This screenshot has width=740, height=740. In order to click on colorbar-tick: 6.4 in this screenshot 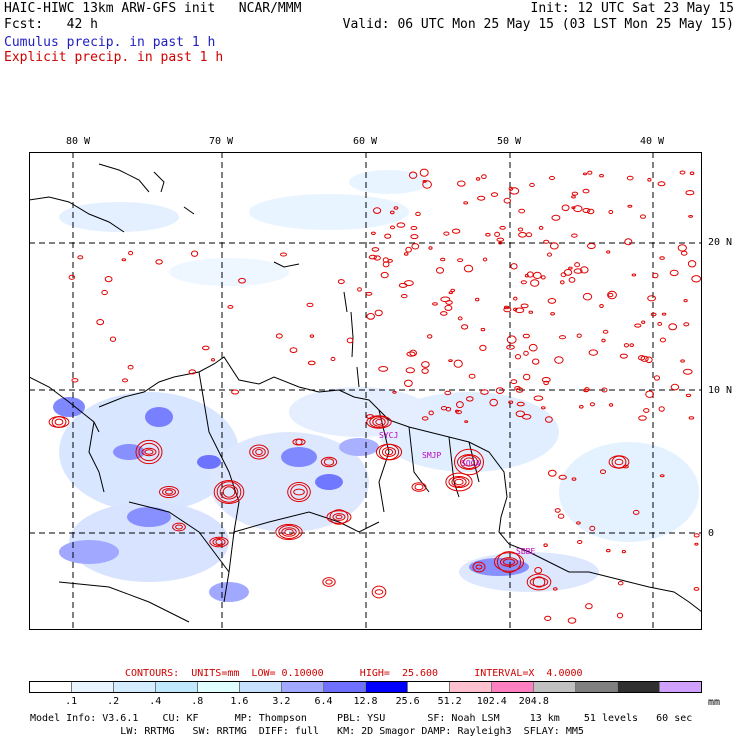, I will do `click(323, 701)`.